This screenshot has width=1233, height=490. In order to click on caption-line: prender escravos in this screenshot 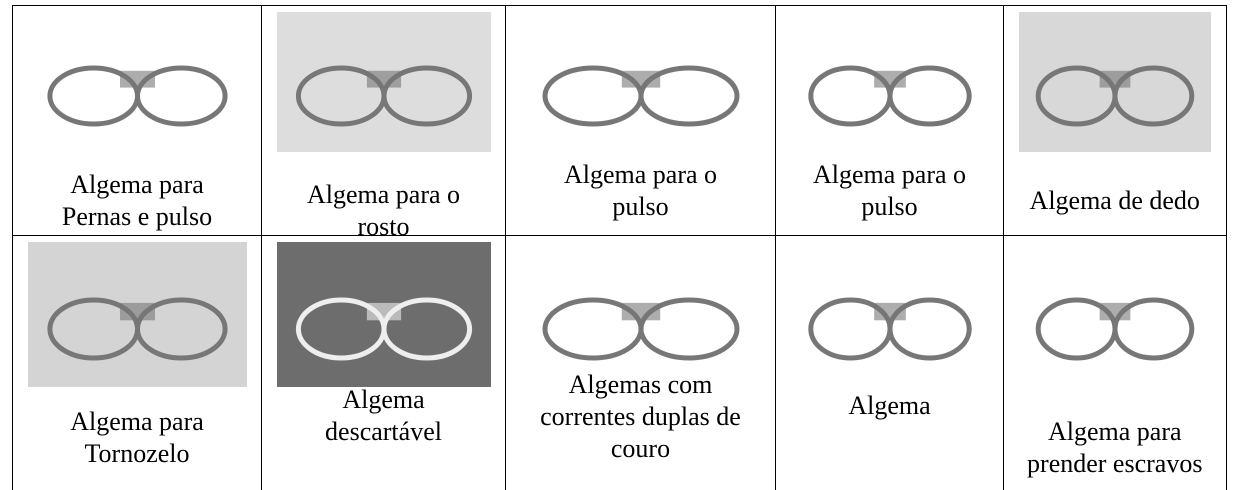, I will do `click(1115, 463)`.